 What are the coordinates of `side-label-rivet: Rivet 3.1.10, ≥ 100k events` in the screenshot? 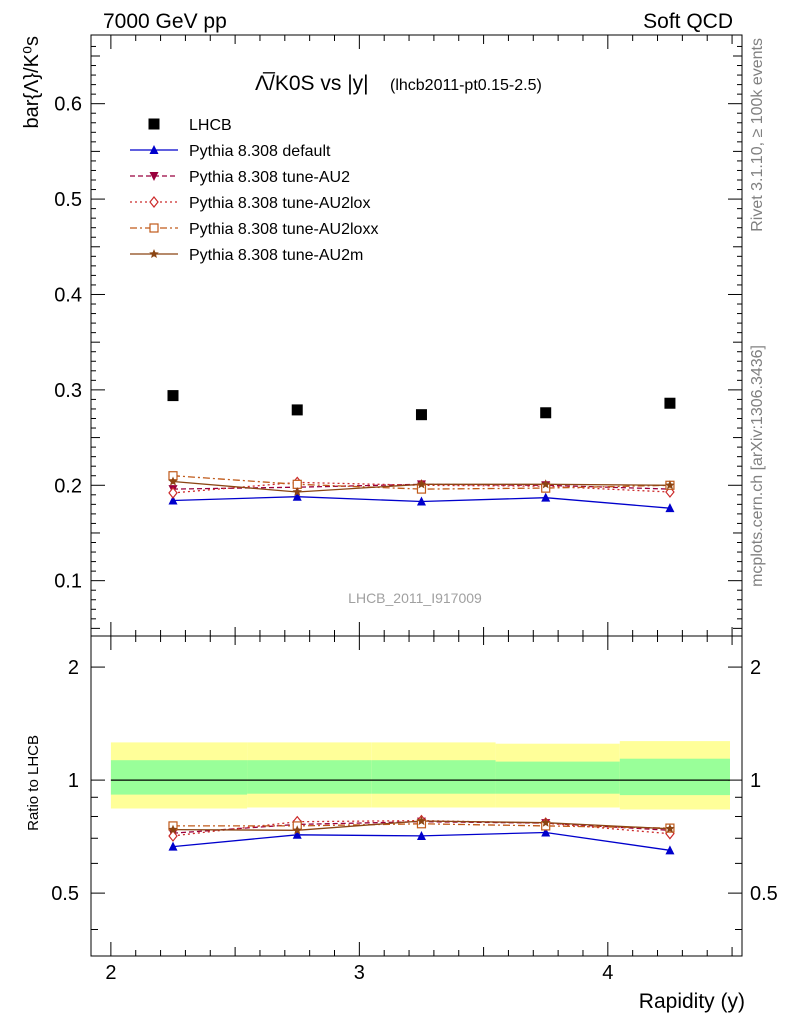 It's located at (757, 135).